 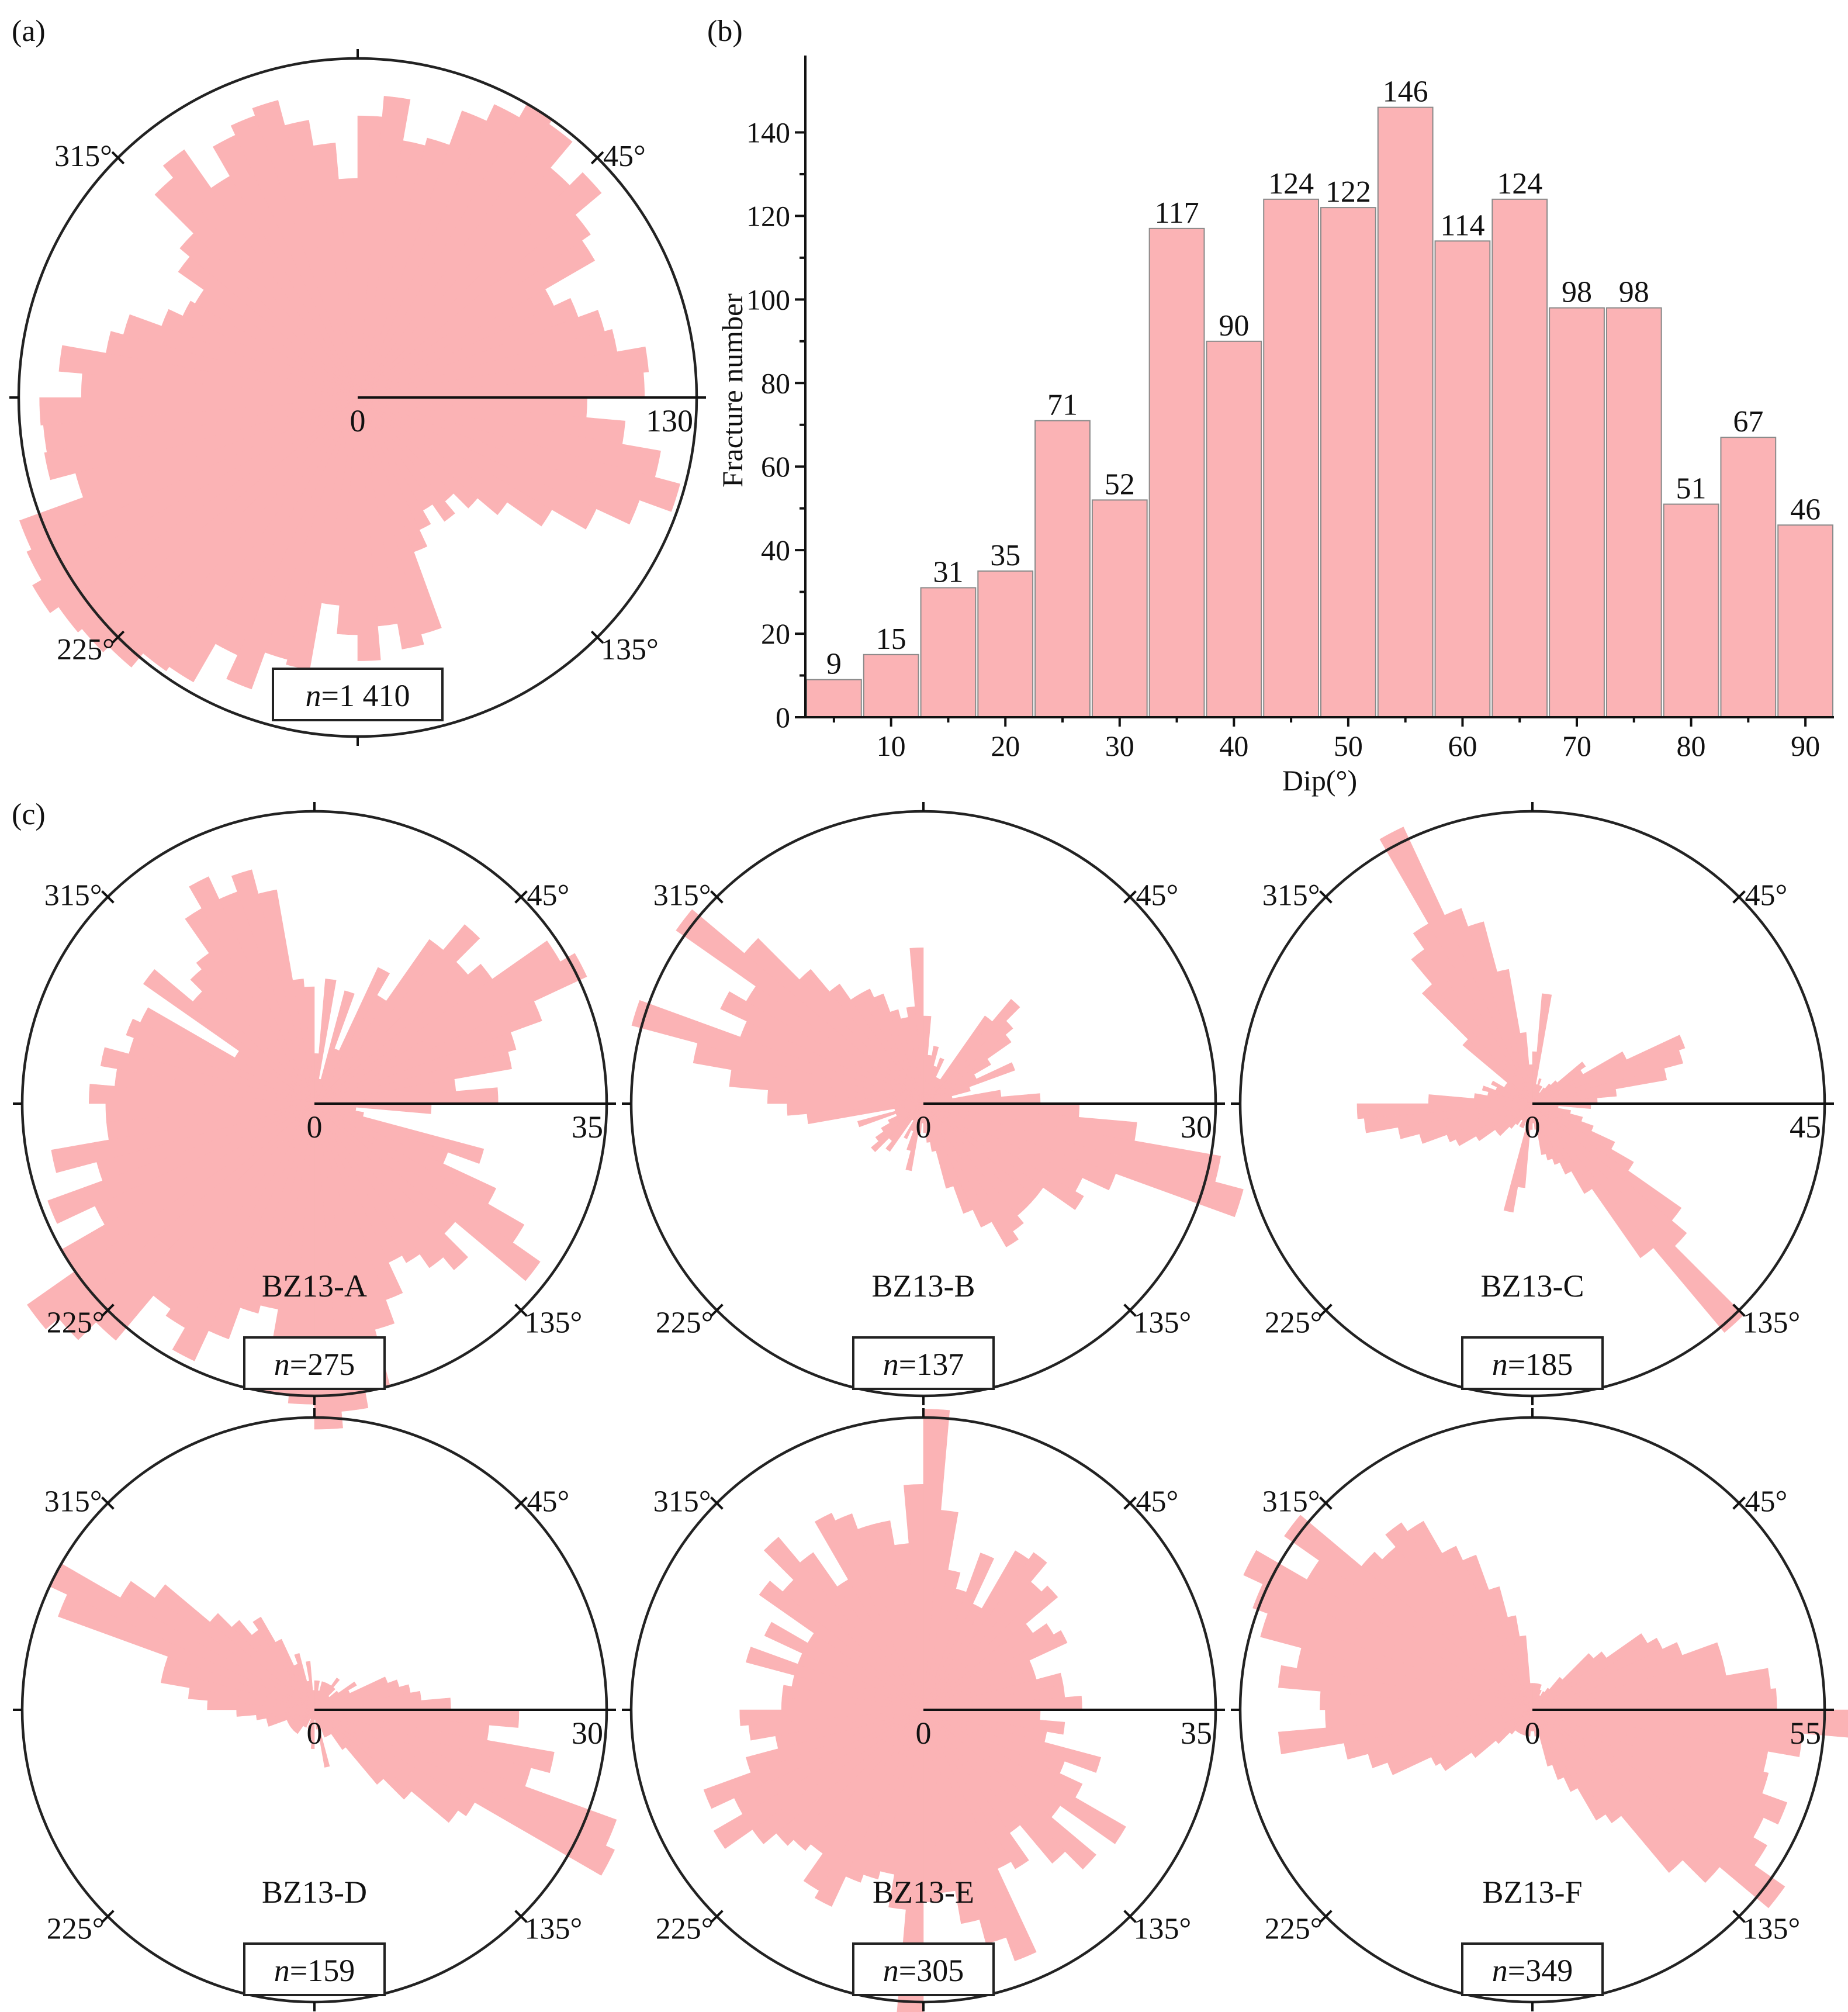 I want to click on x-tick-label: 30, so click(x=1120, y=746).